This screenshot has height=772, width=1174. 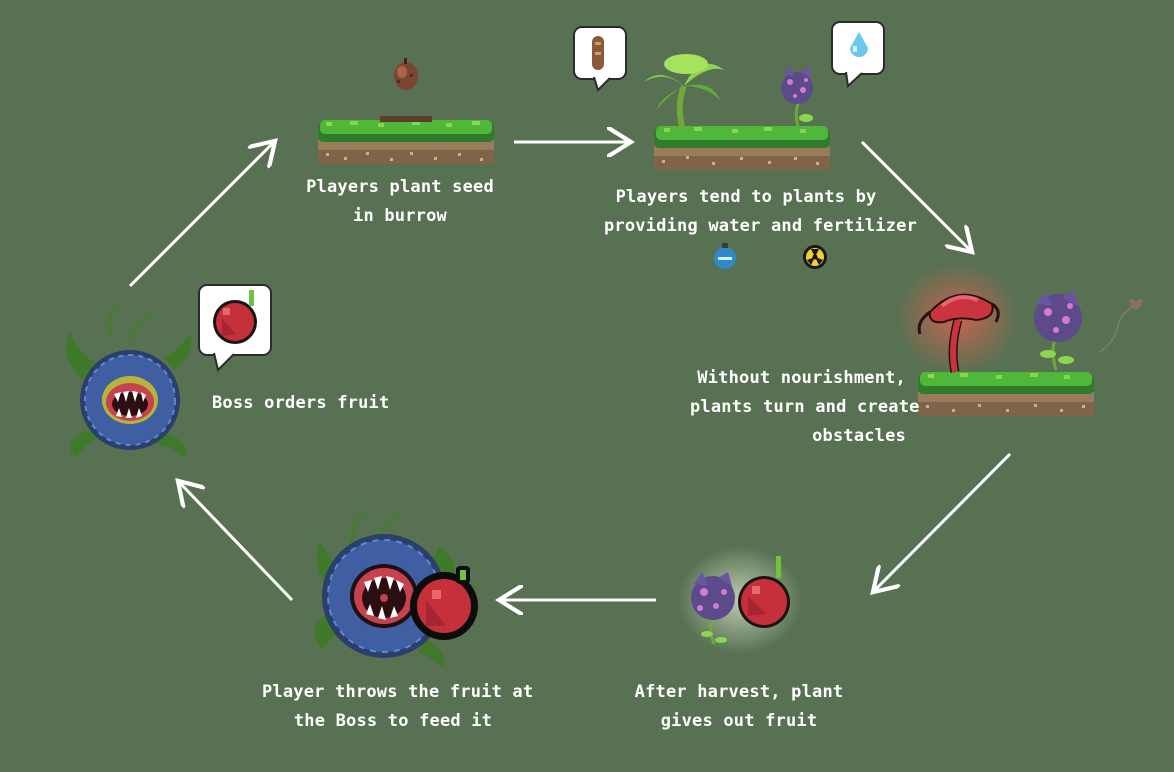 I want to click on caption-line: Boss orders fruit, so click(x=301, y=403).